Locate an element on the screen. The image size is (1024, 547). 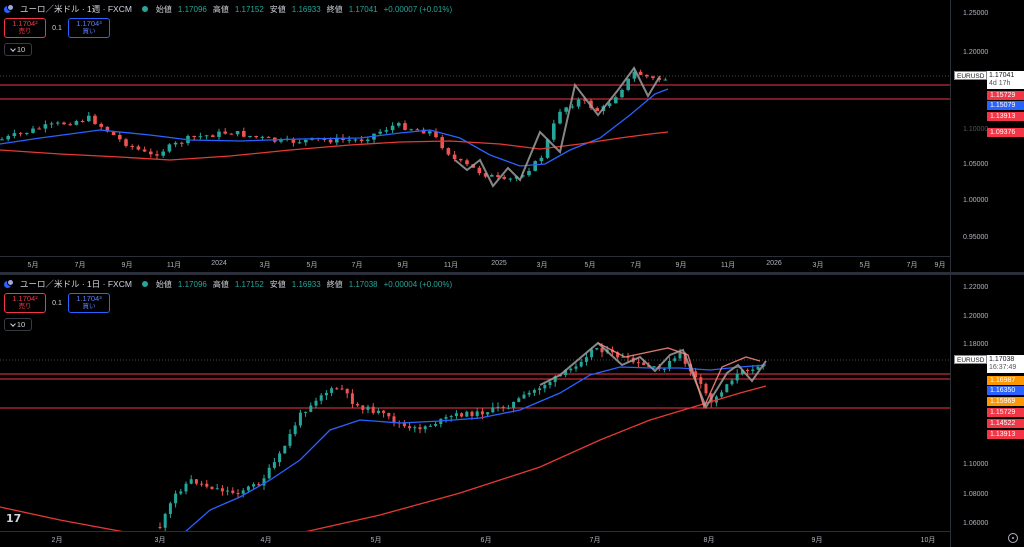
price-tick: 1.06000 is located at coordinates (976, 523).